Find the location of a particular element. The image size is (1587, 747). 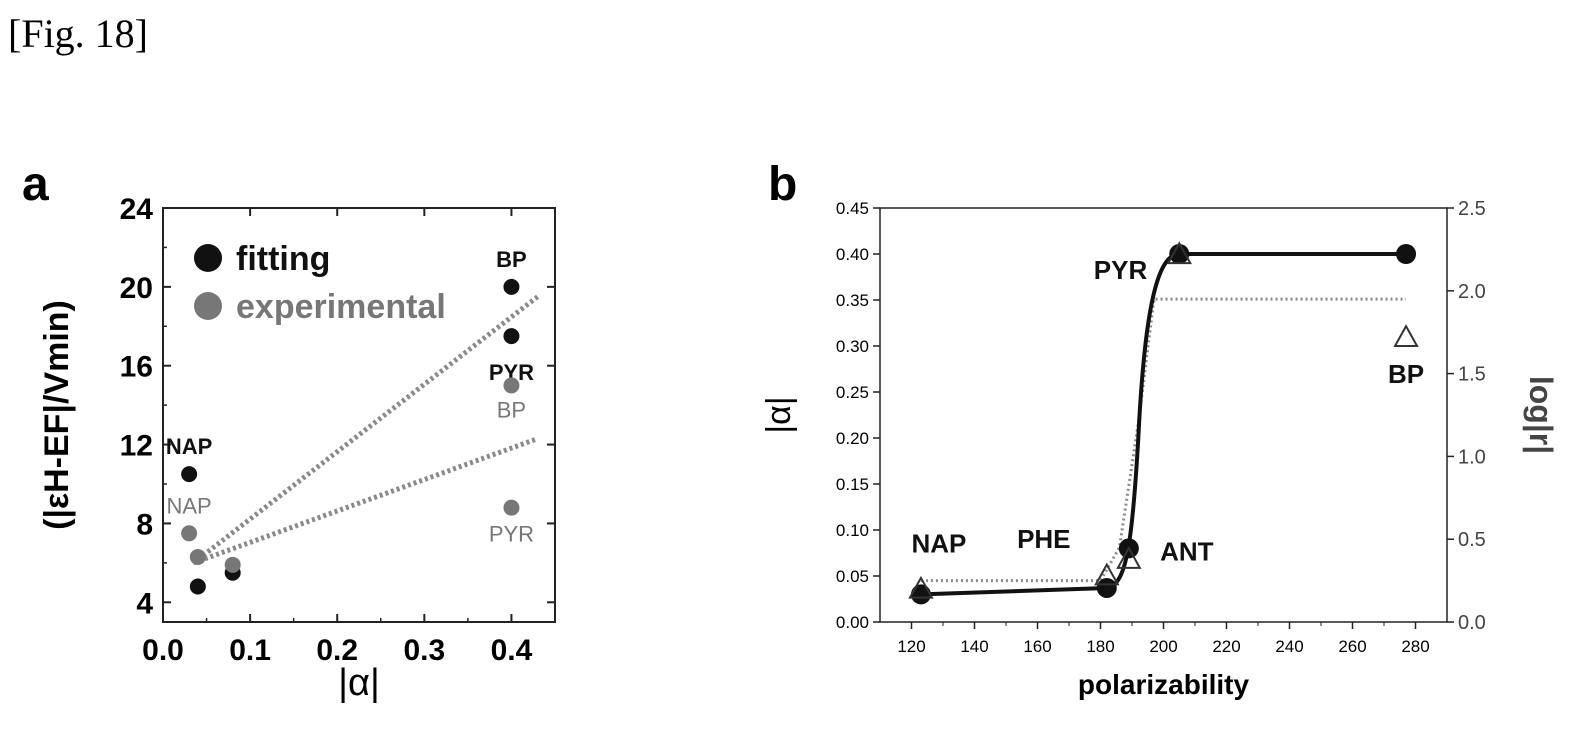

panel-a-y-tick-label: 12 is located at coordinates (136, 446).